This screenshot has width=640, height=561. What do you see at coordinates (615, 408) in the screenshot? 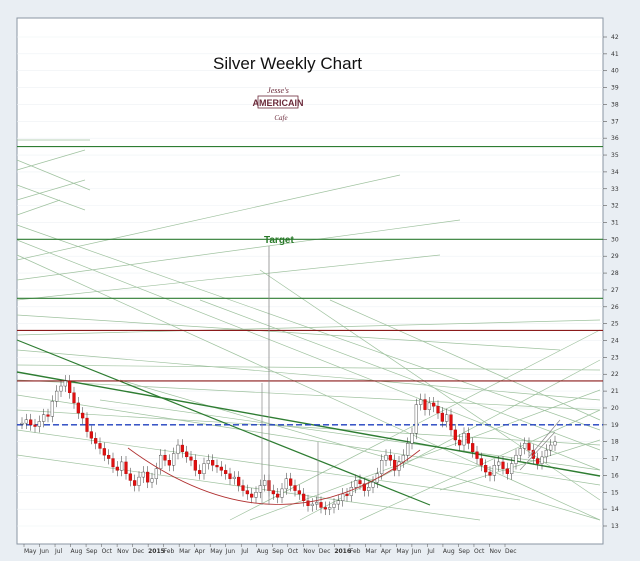
I see `y-tick-label: 20` at bounding box center [615, 408].